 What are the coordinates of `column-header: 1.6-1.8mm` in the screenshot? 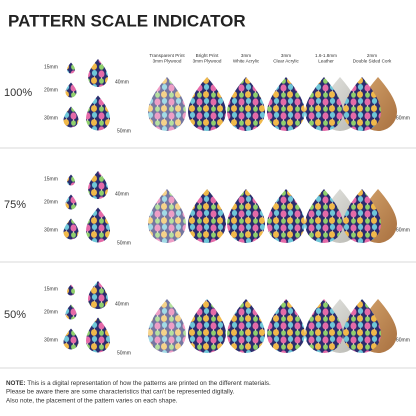 It's located at (326, 55).